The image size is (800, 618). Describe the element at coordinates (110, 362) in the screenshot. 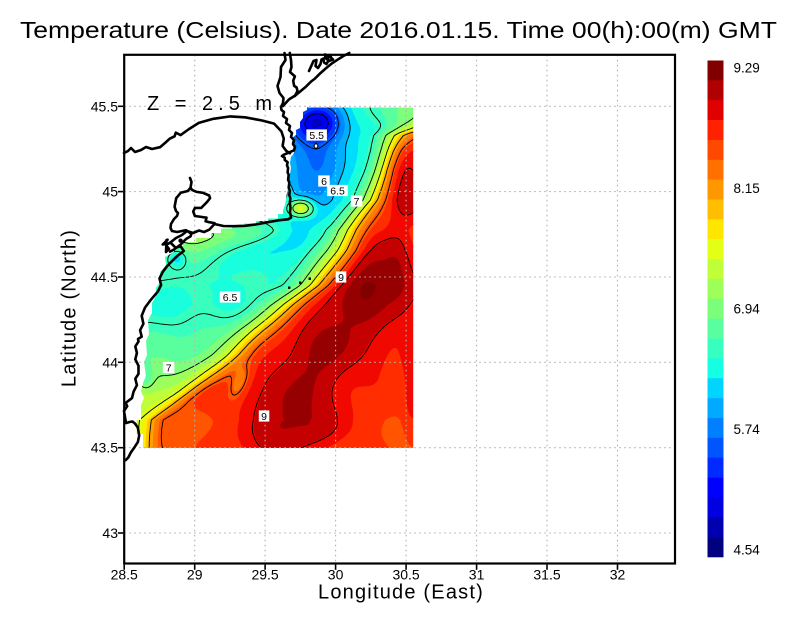

I see `svg-text: 44` at that location.